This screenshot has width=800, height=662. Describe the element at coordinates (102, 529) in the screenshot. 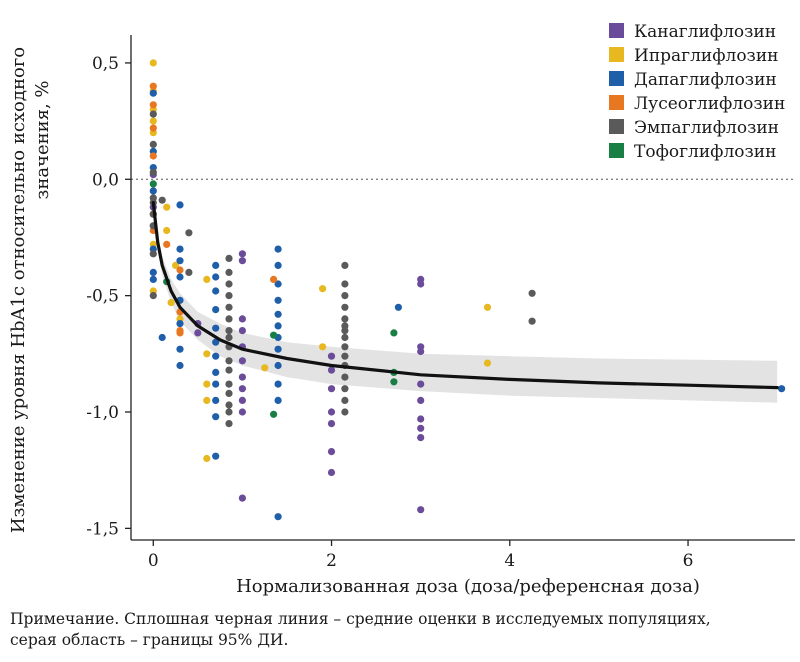

I see `y-tick-label: -1,5` at that location.